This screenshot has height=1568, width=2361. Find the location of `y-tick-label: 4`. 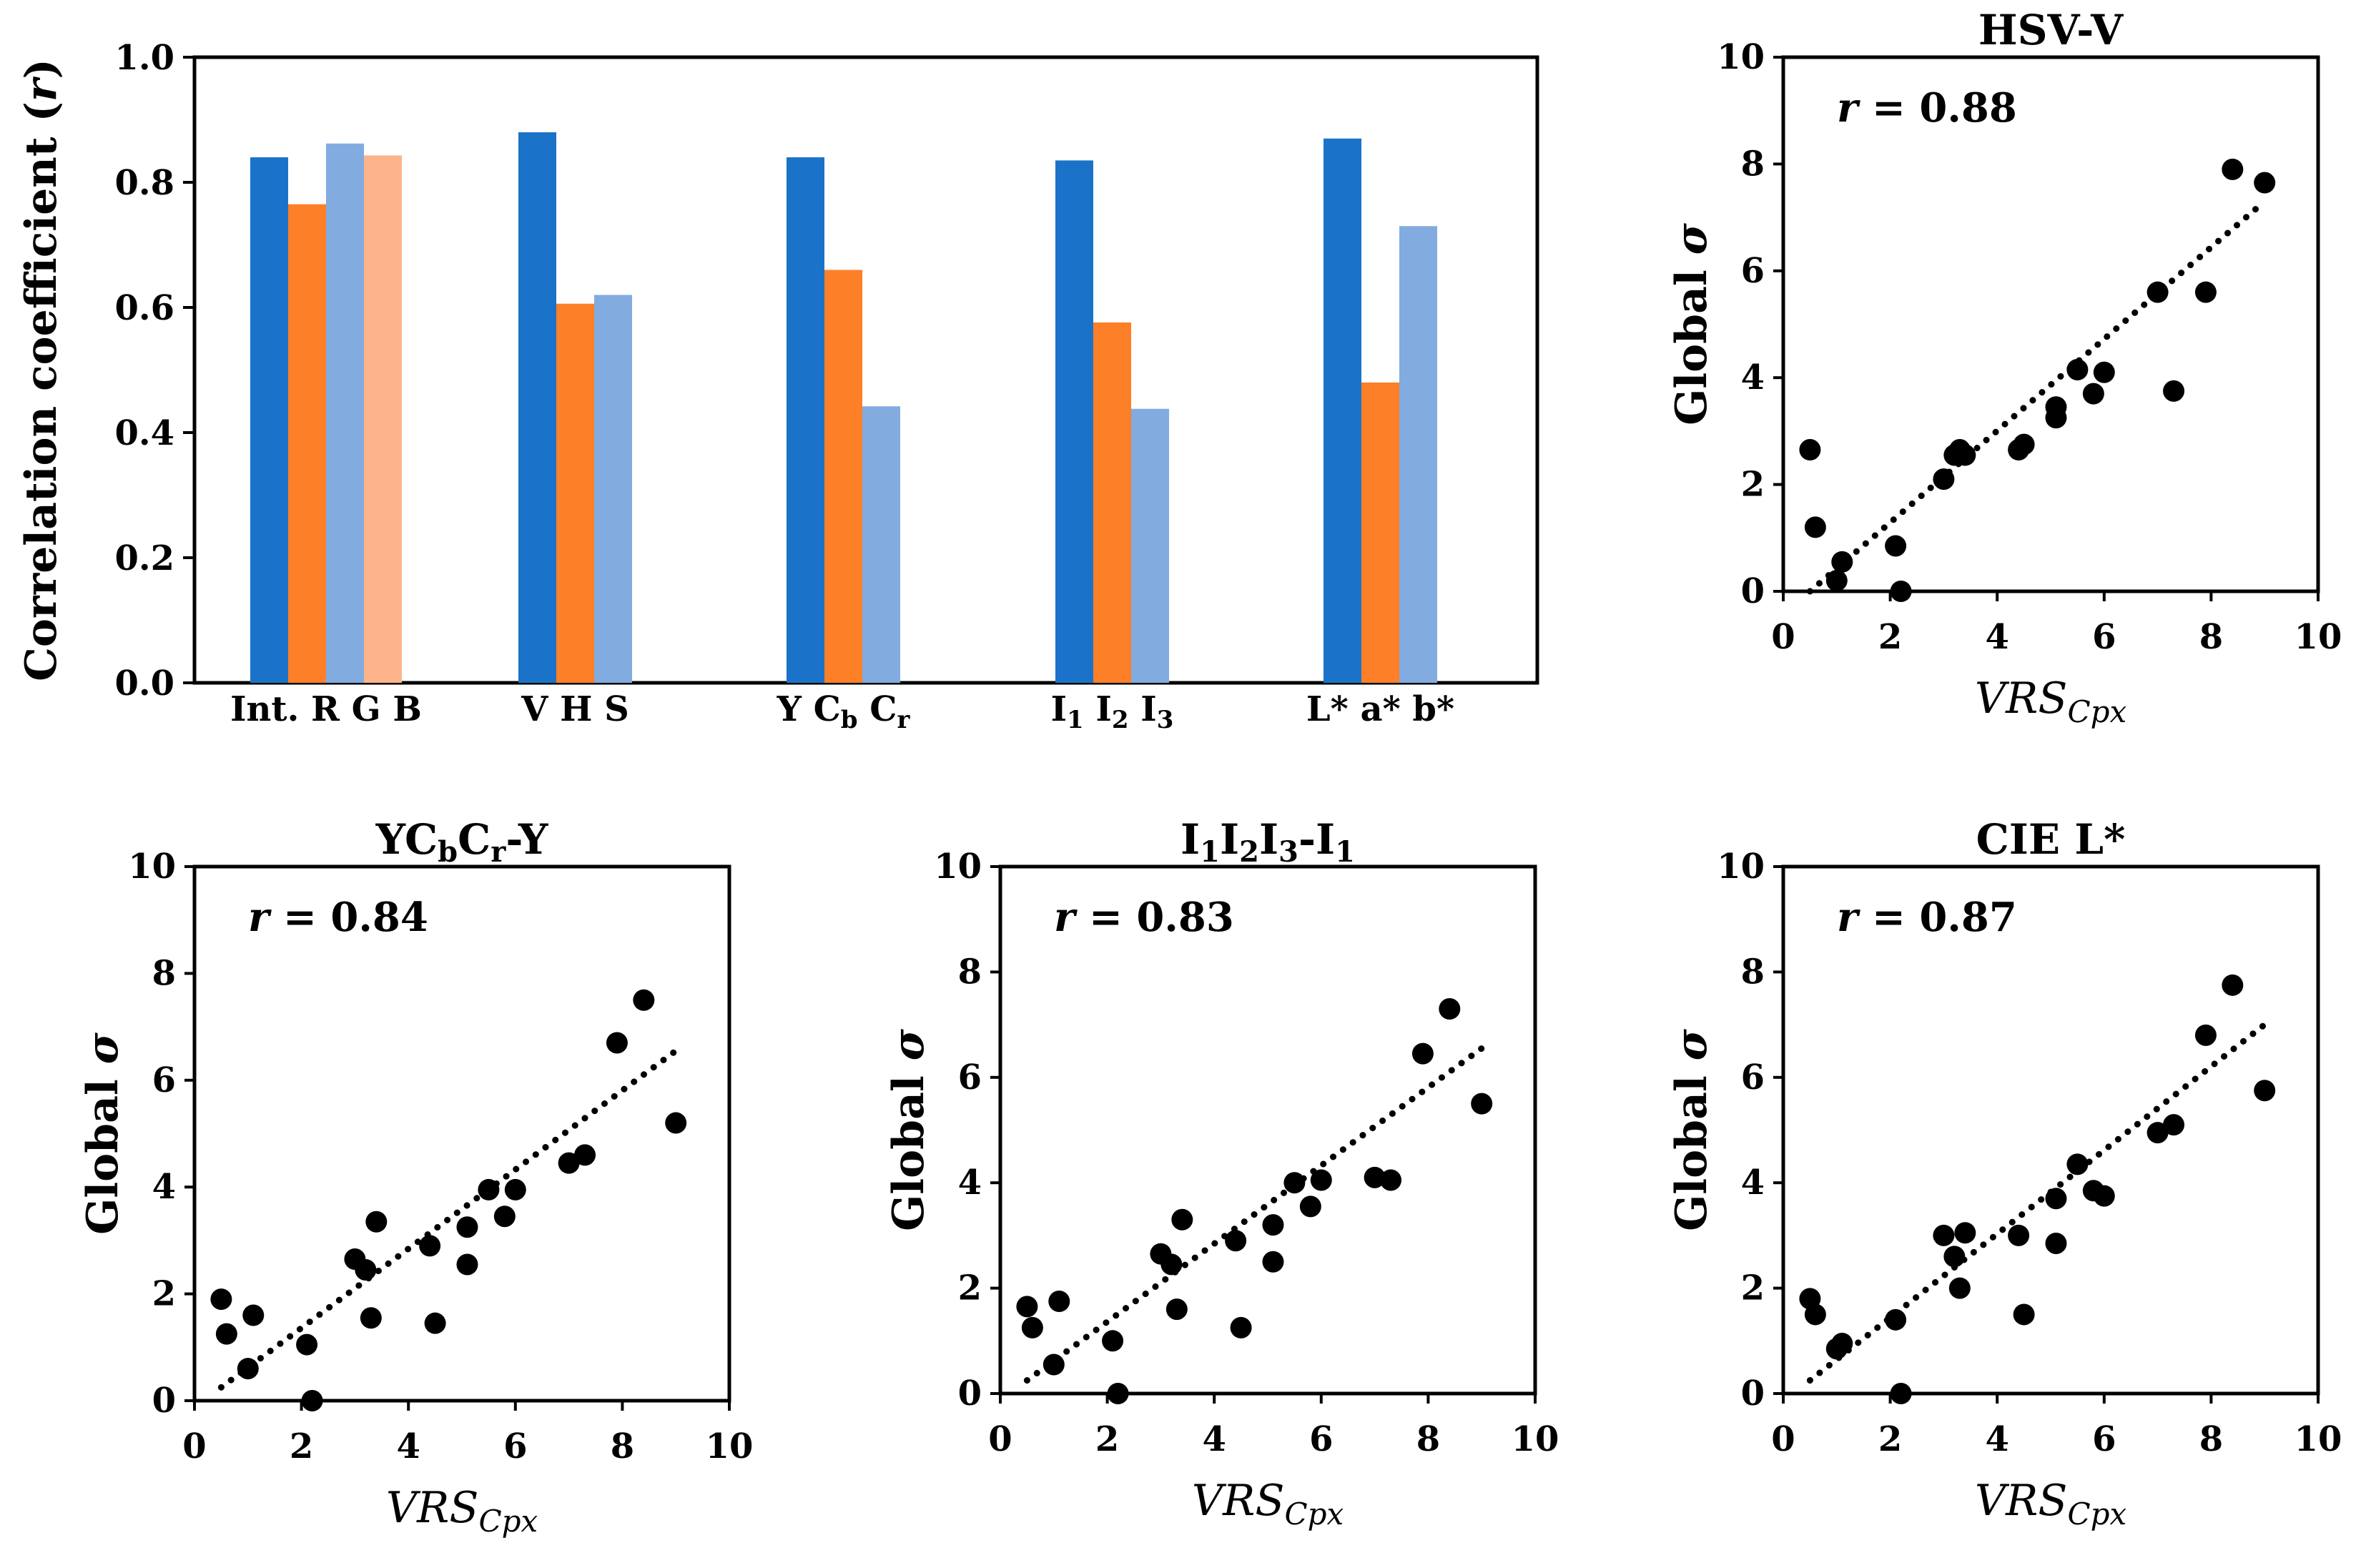

y-tick-label: 4 is located at coordinates (164, 1187).